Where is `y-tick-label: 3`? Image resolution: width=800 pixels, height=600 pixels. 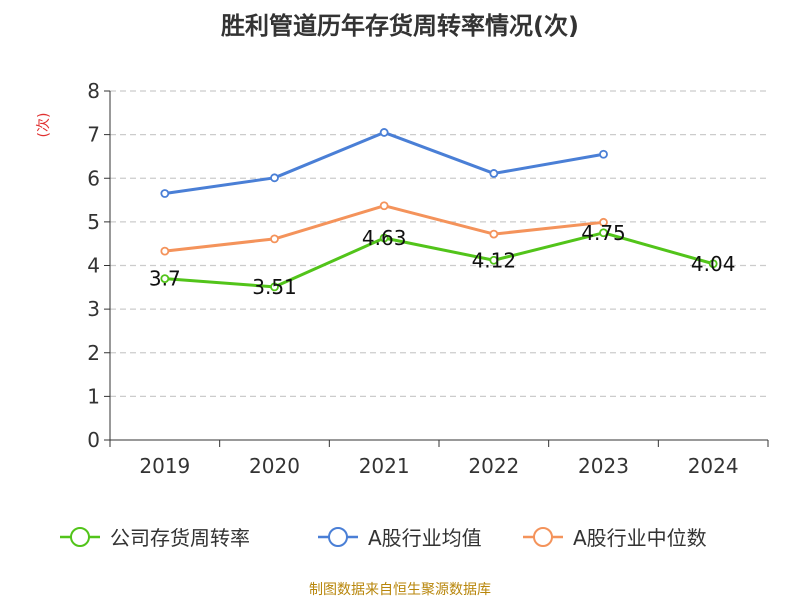
y-tick-label: 3 is located at coordinates (93, 309).